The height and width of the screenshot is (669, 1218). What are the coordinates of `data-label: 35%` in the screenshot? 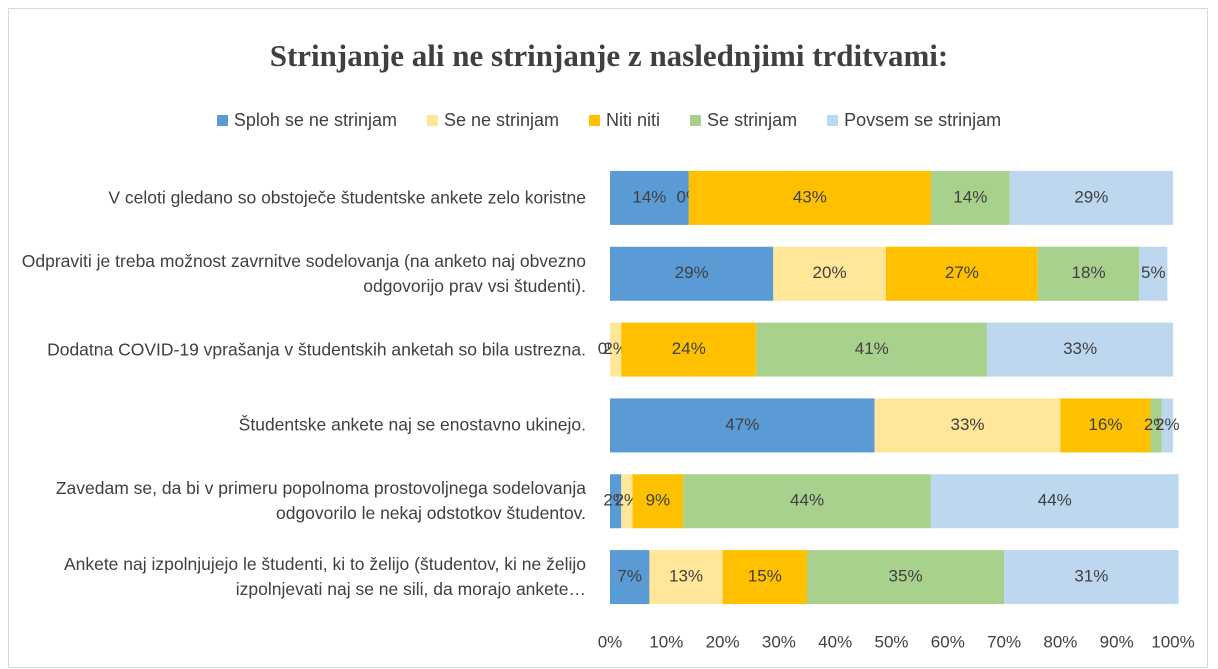 It's located at (906, 576).